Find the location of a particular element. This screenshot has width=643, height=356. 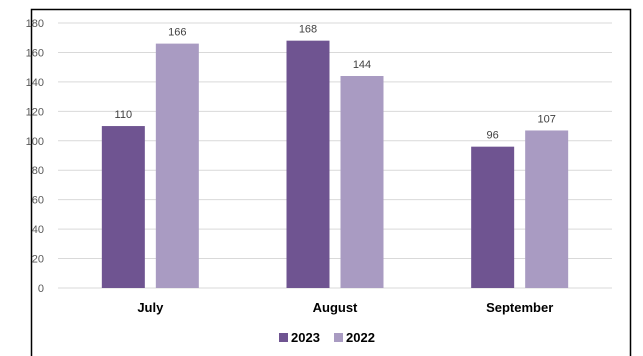

bar-2022-august is located at coordinates (362, 182).